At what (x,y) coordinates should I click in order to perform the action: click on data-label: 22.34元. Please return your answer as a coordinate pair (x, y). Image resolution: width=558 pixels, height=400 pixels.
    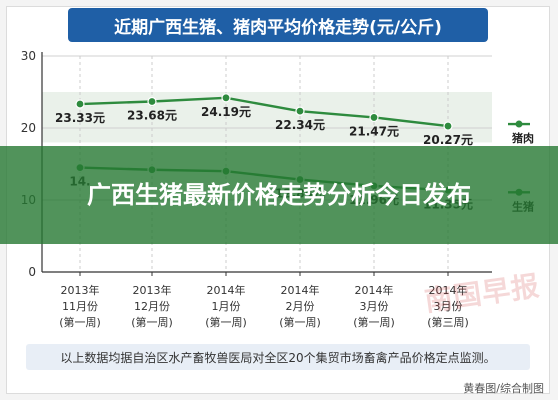
    Looking at the image, I should click on (300, 125).